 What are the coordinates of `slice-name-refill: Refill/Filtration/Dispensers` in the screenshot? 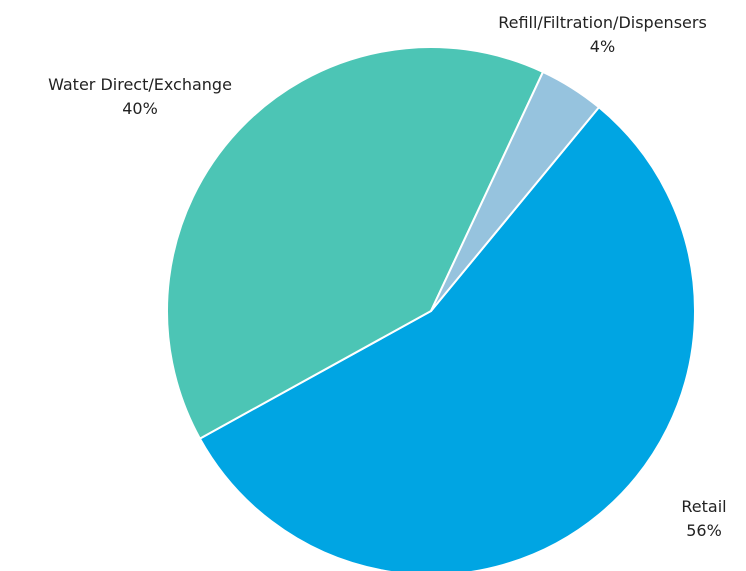 It's located at (602, 22).